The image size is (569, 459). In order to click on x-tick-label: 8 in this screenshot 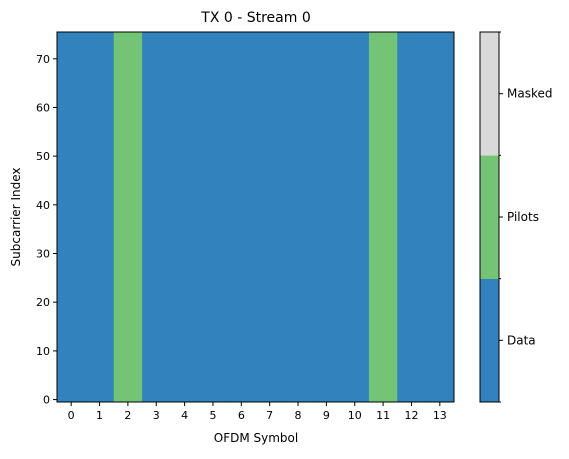, I will do `click(298, 415)`.